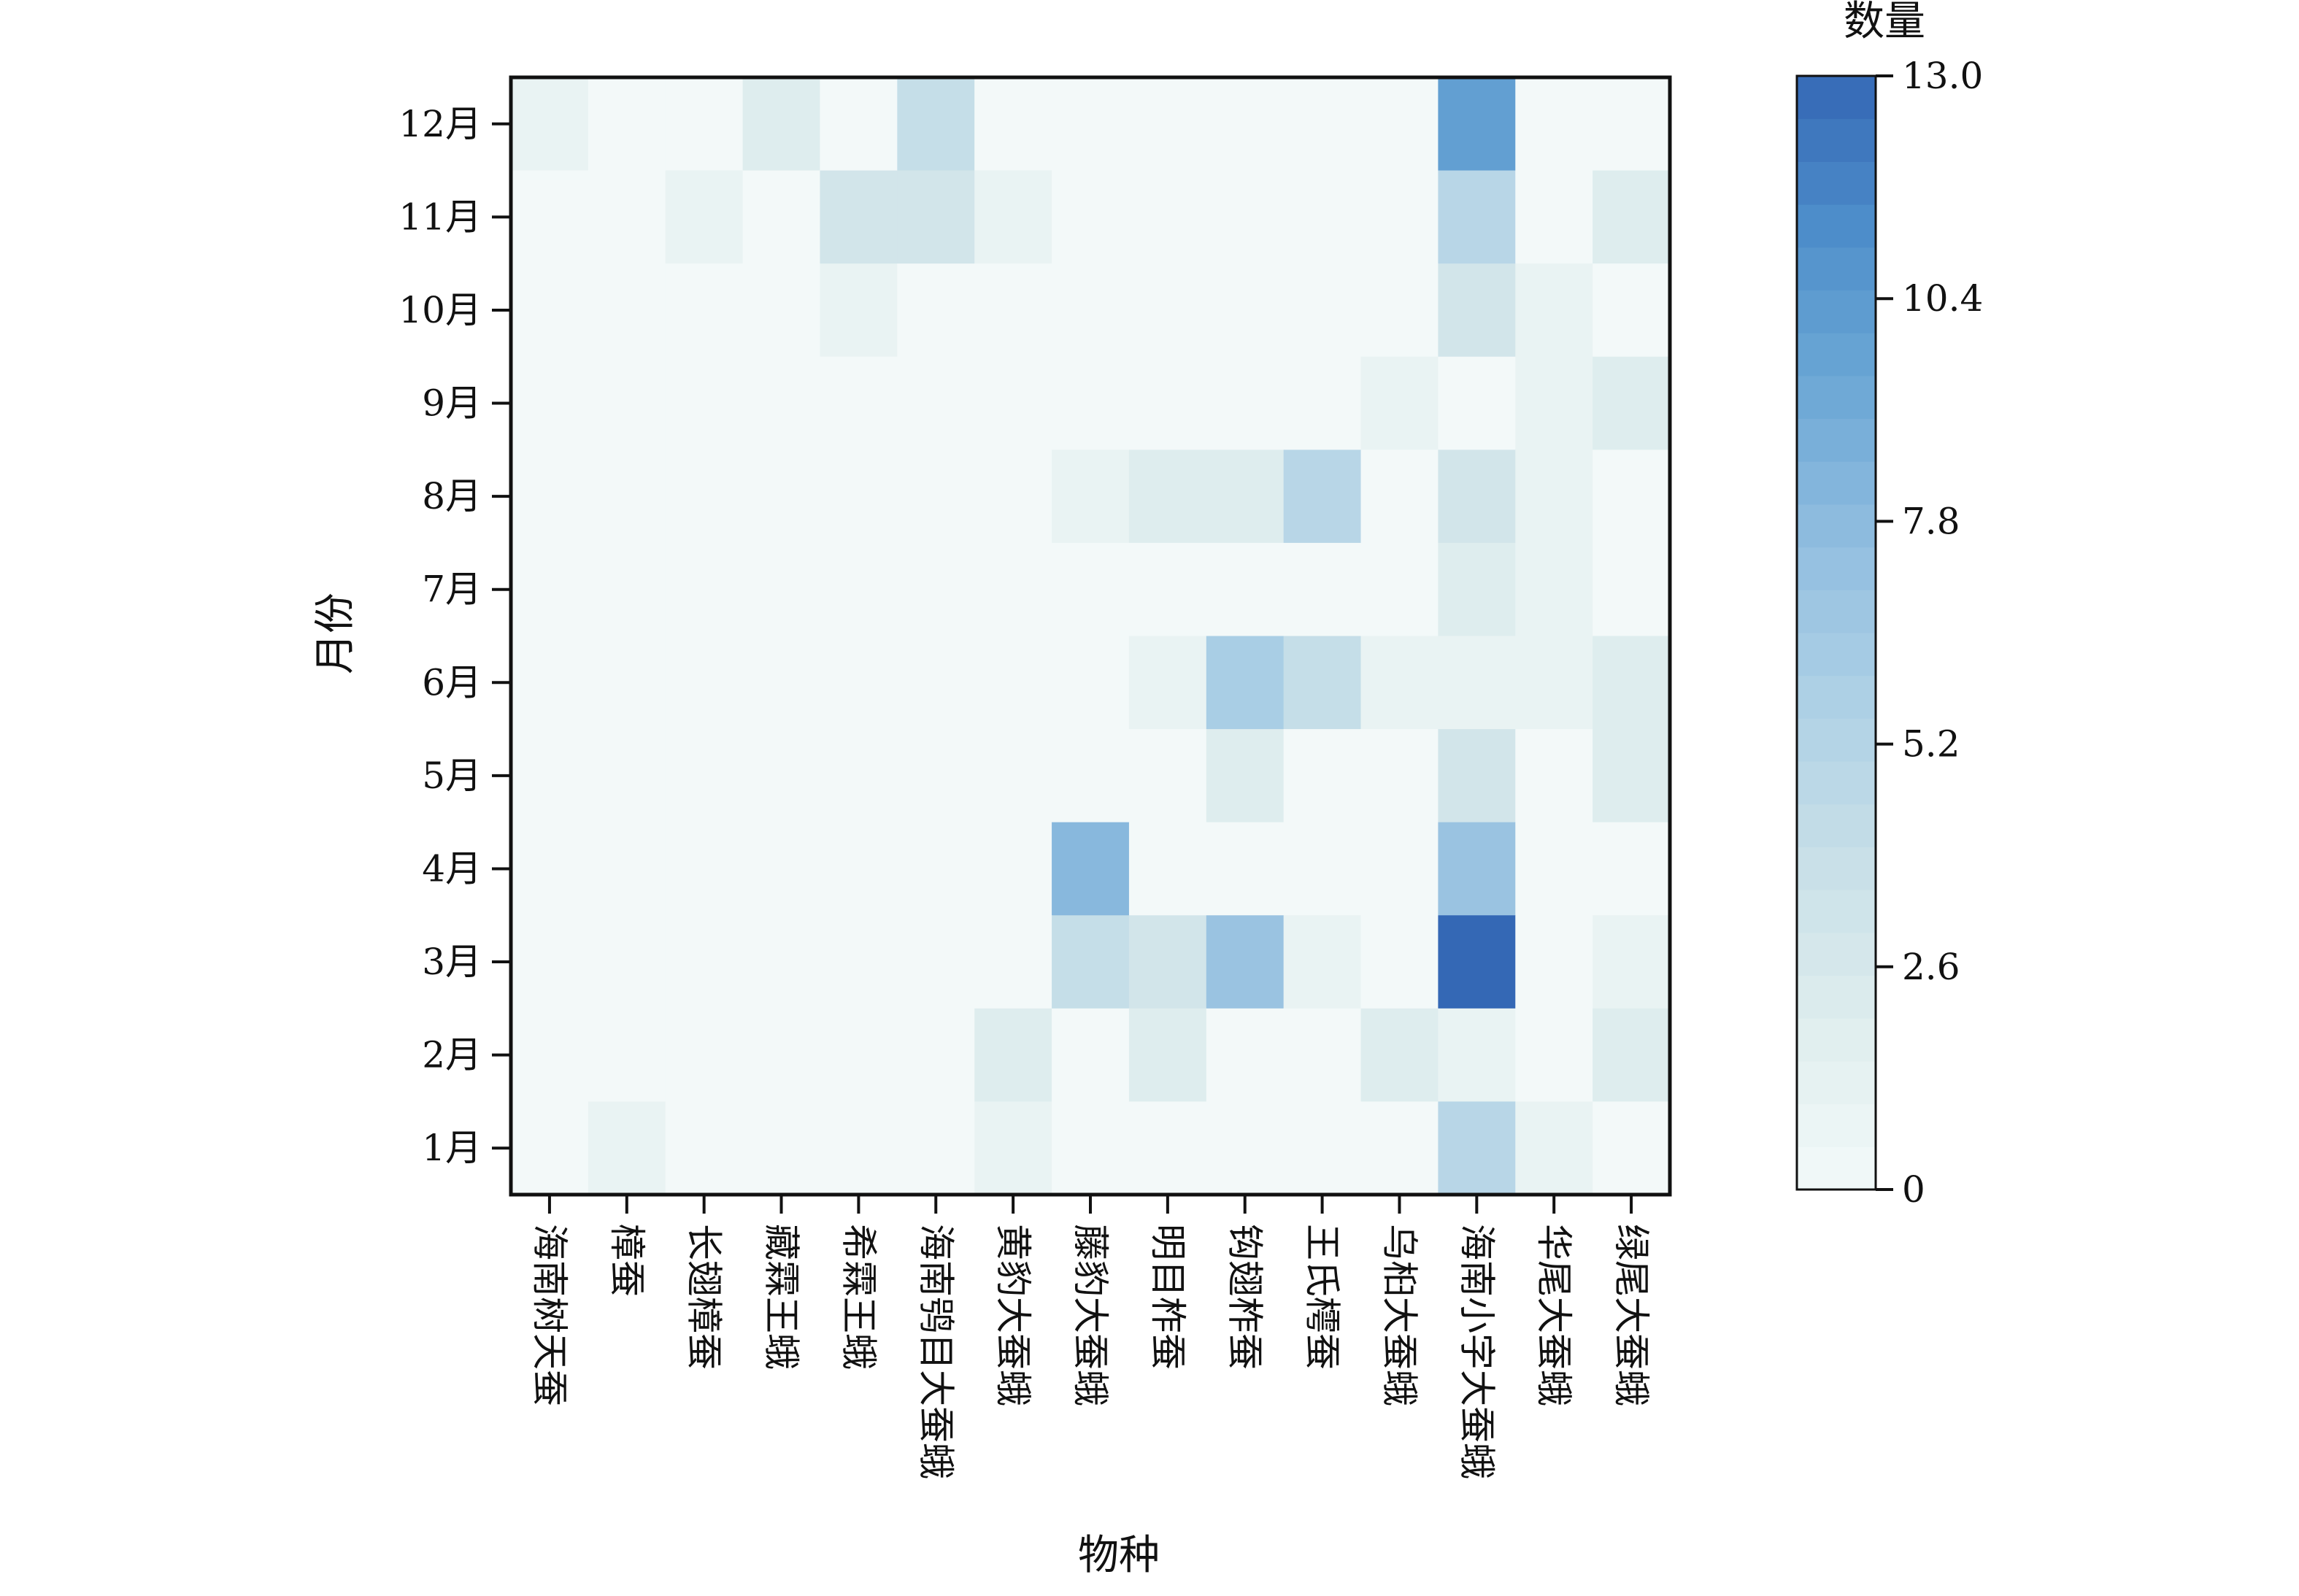 The image size is (2299, 1596). I want to click on x-tick-label: 海南小字大蚕蛾, so click(1476, 1351).